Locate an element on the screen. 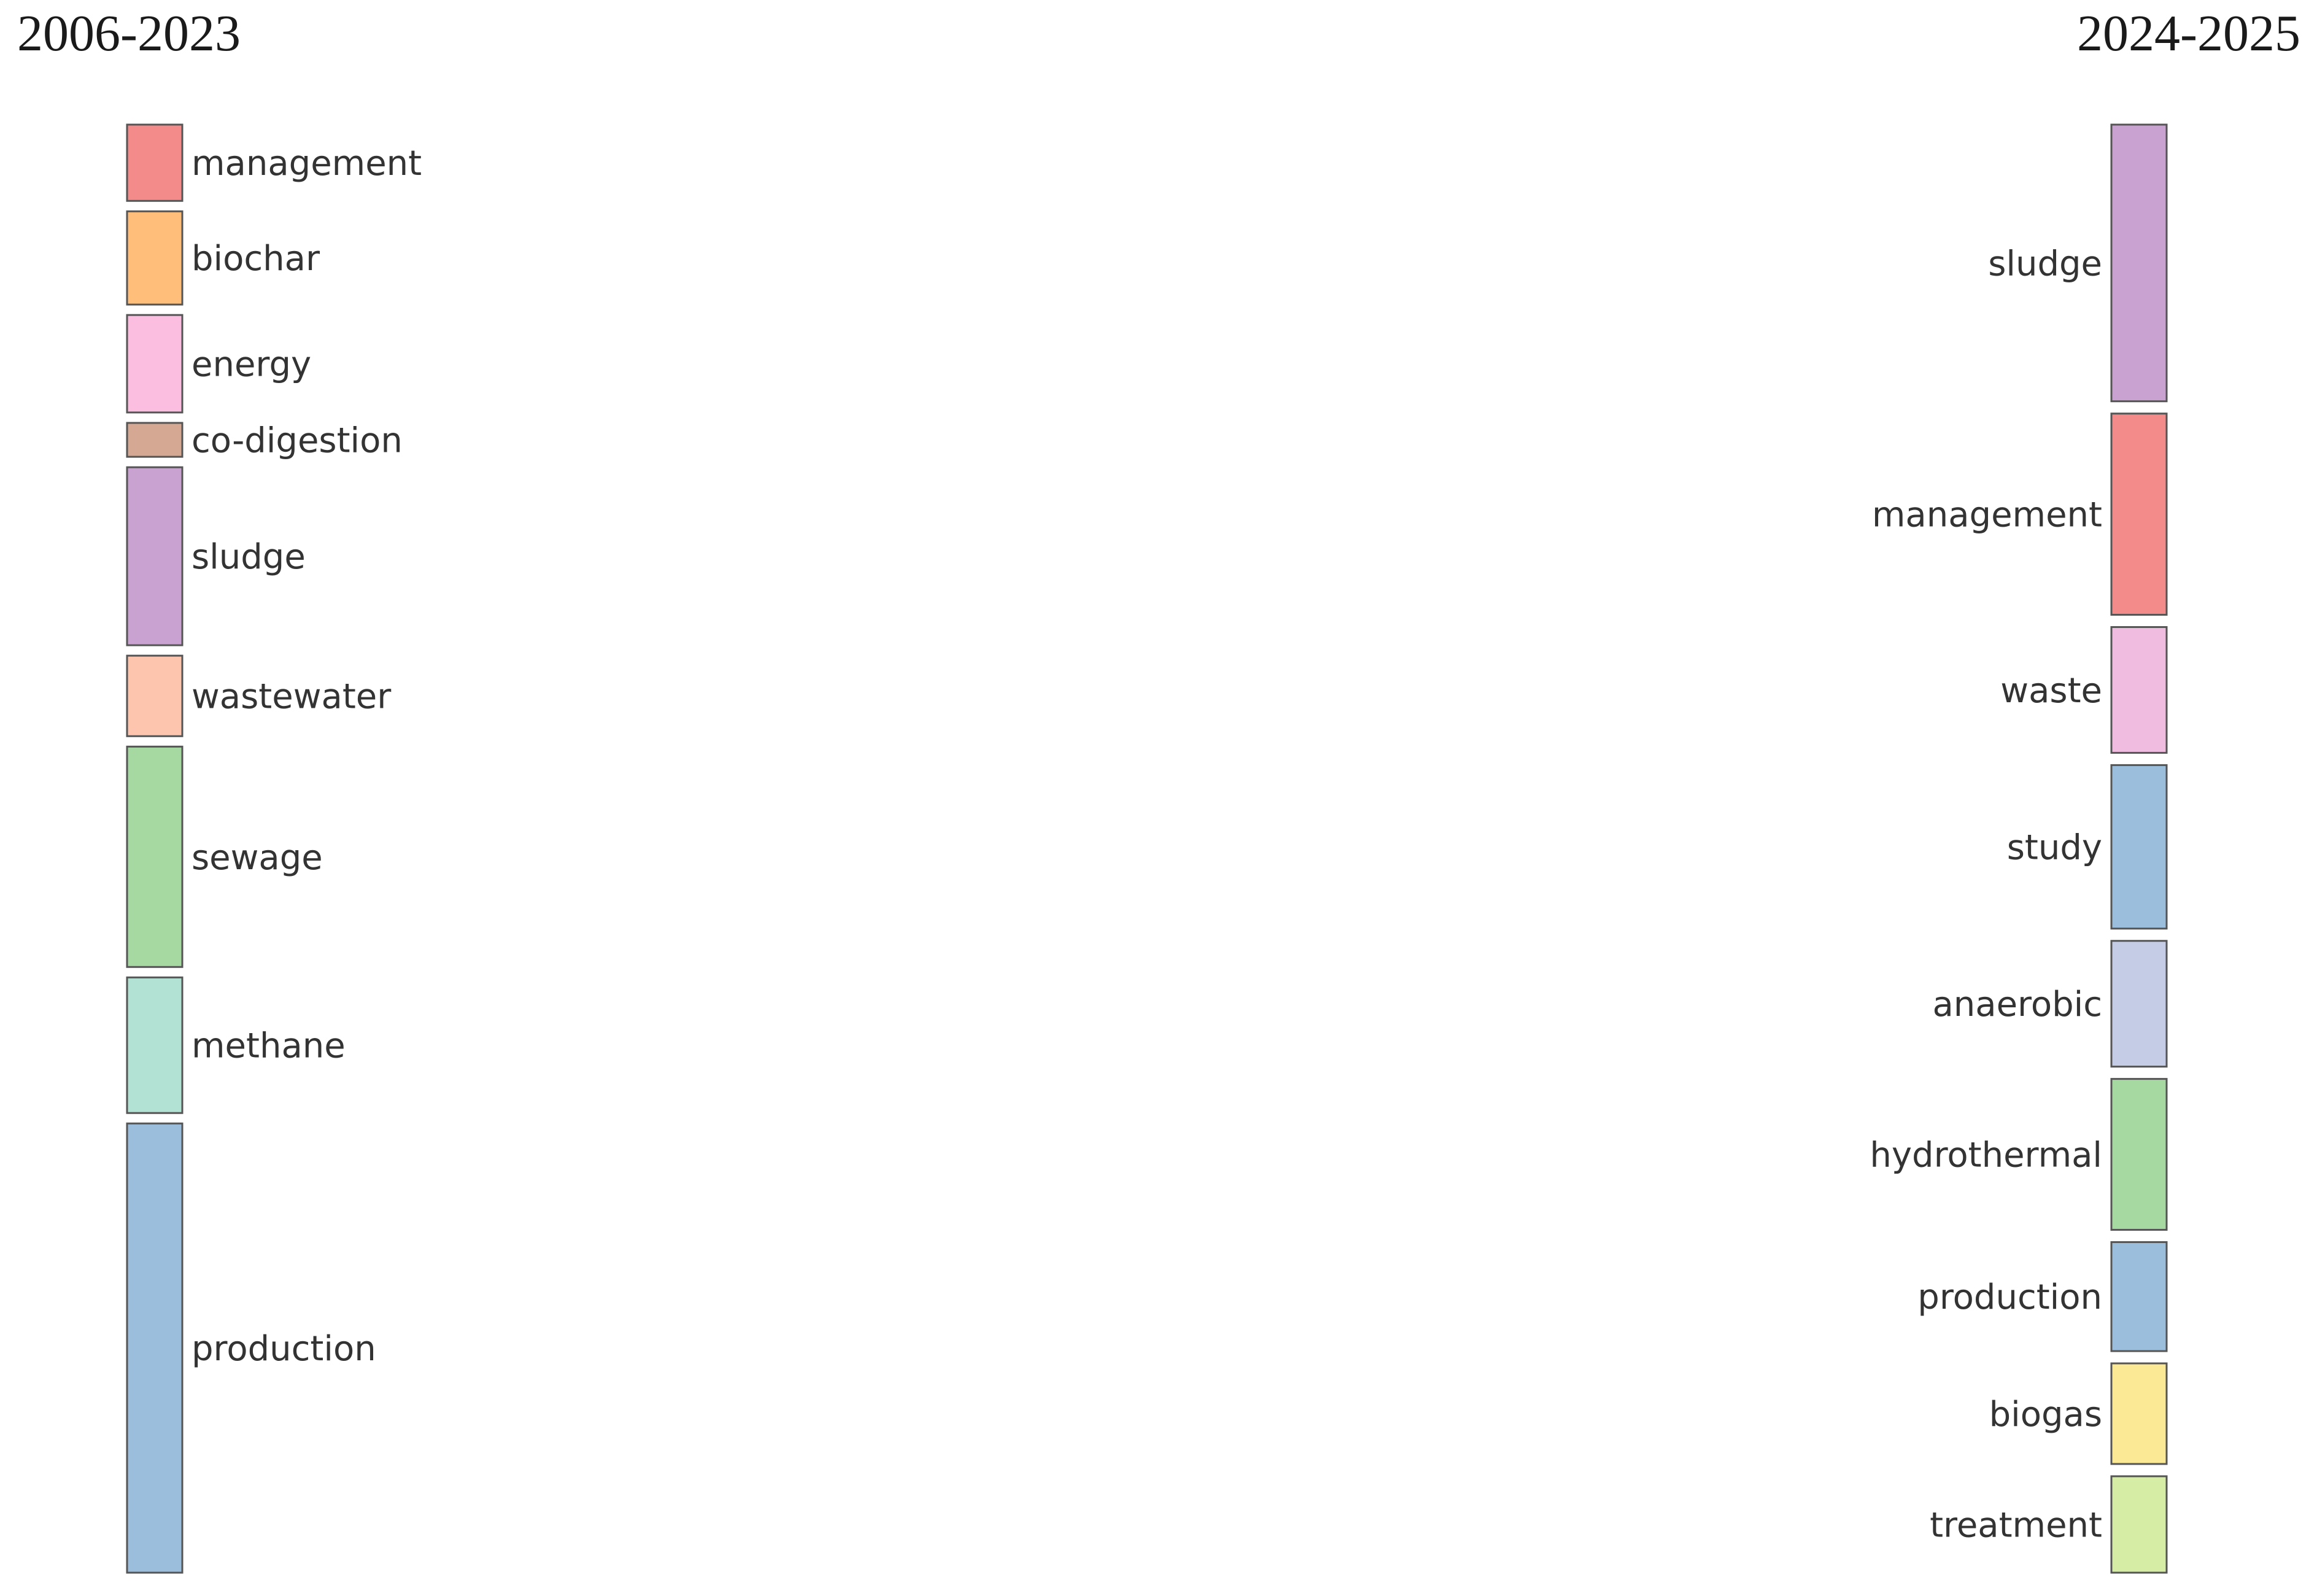  link-sewage-to-study is located at coordinates (1146, 789).